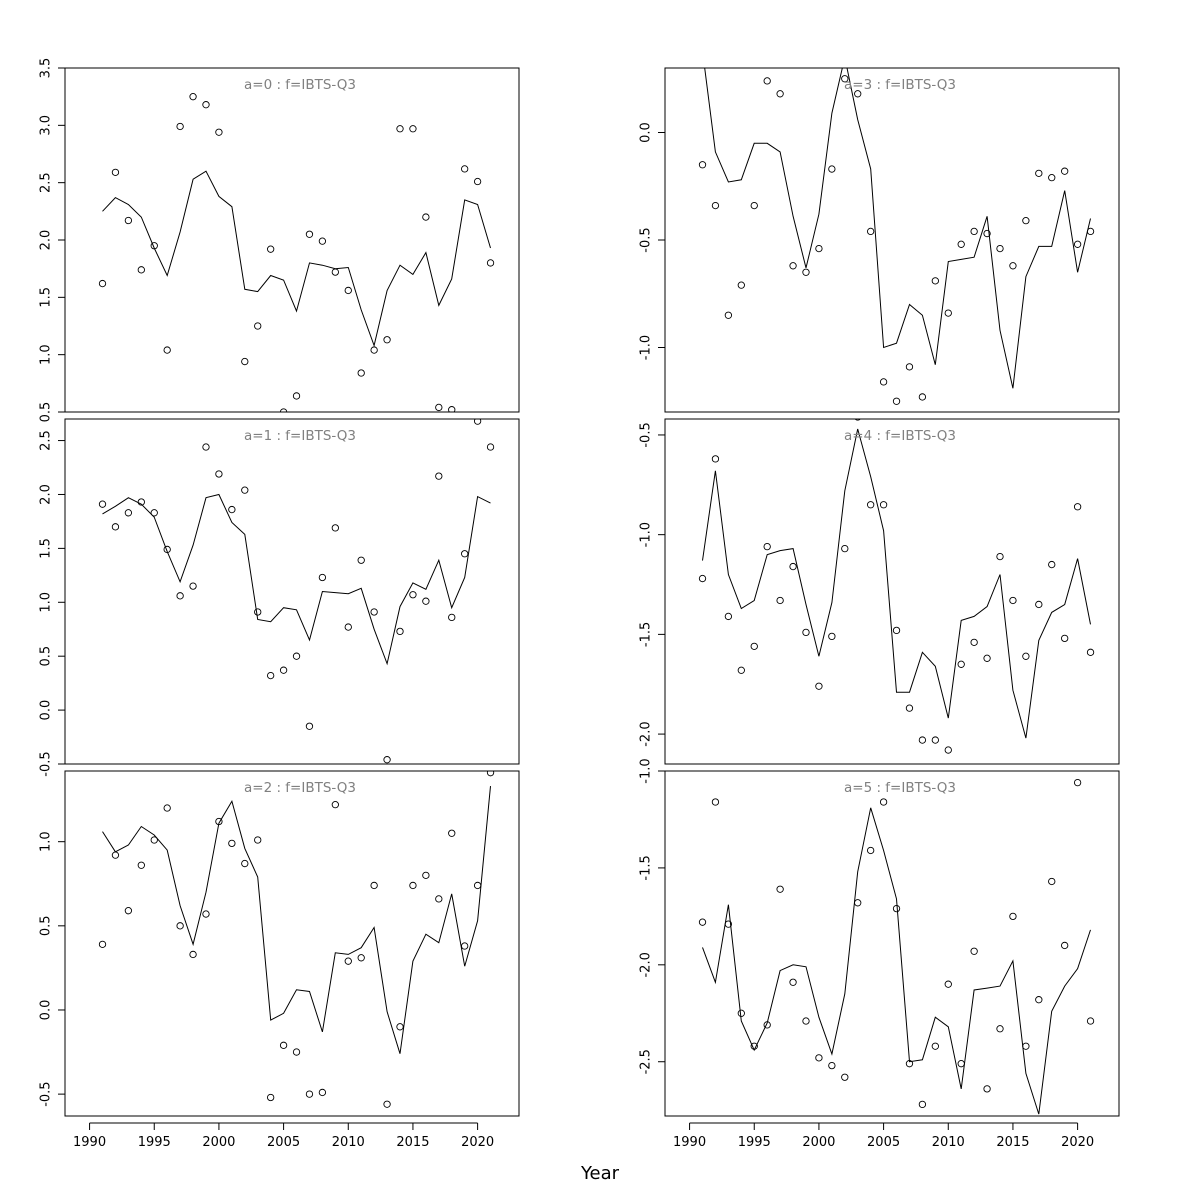 This screenshot has width=1200, height=1200. Describe the element at coordinates (412, 1142) in the screenshot. I see `x-tick-label: 2015` at that location.